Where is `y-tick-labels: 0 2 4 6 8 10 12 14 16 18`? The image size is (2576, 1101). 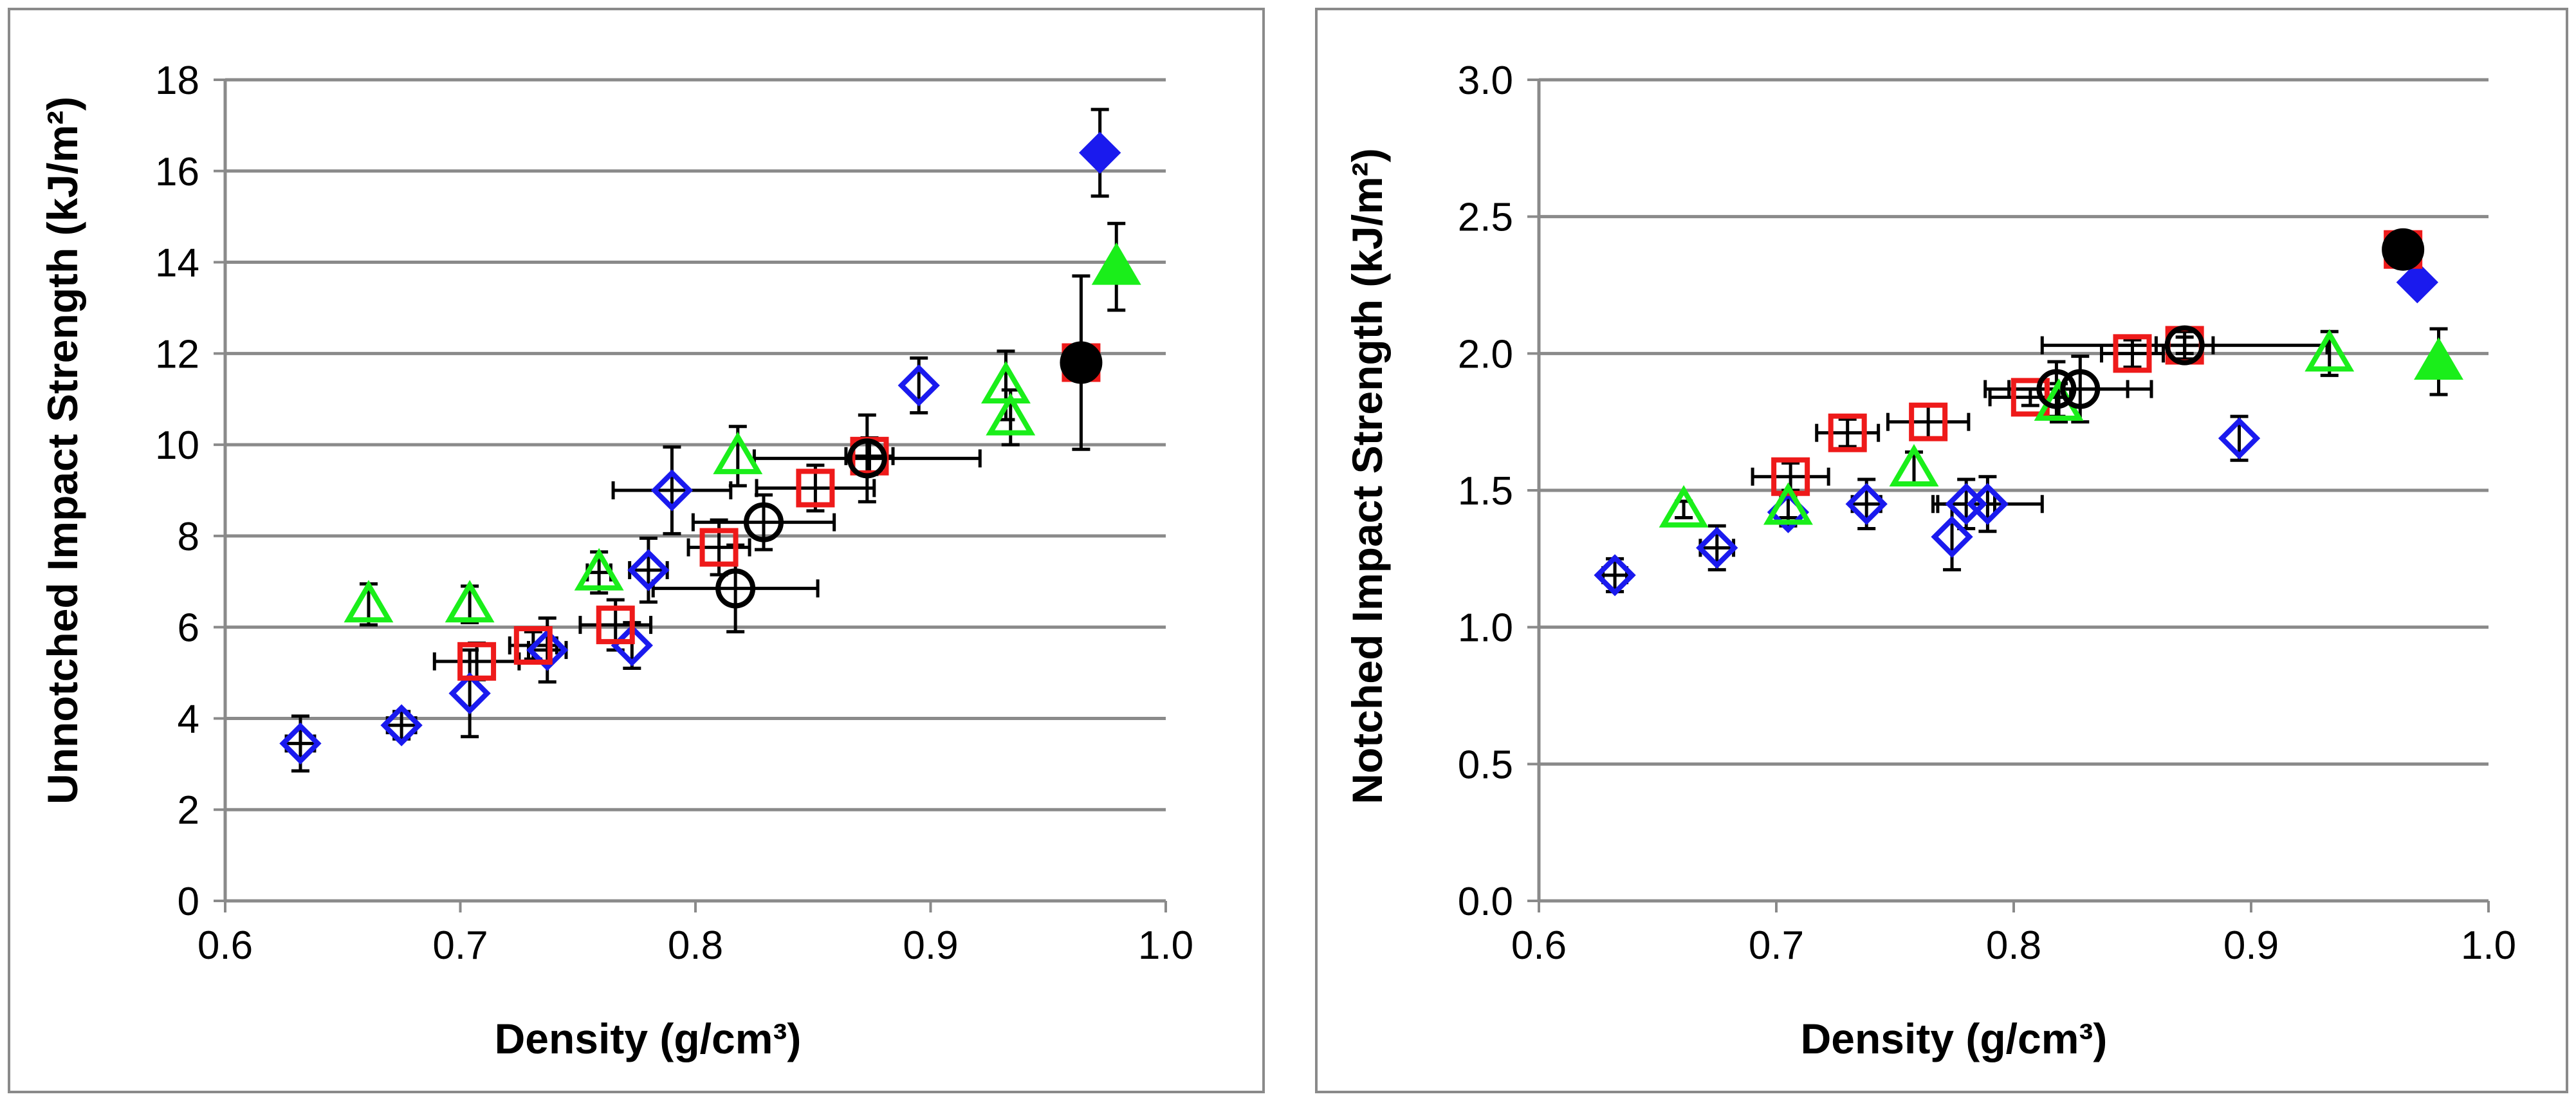
y-tick-labels: 0 2 4 6 8 10 12 14 16 18 is located at coordinates (177, 491).